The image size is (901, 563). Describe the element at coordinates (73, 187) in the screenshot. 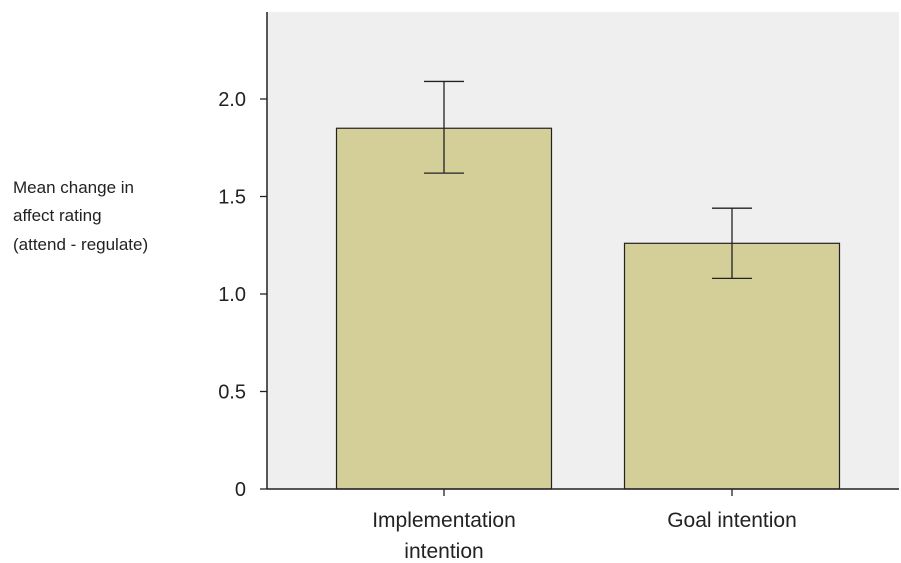

I see `y-axis-title-line-1: Mean change in` at that location.